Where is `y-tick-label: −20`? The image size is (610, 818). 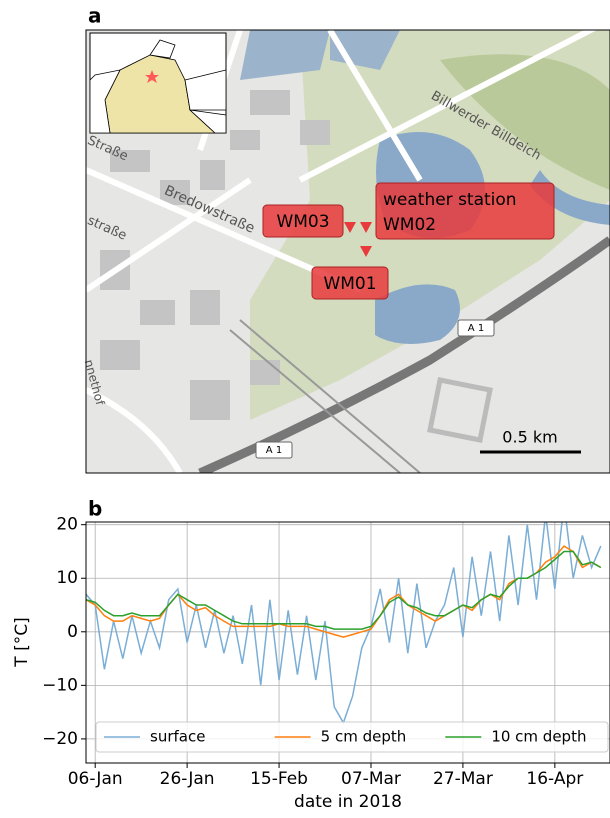
y-tick-label: −20 is located at coordinates (60, 739).